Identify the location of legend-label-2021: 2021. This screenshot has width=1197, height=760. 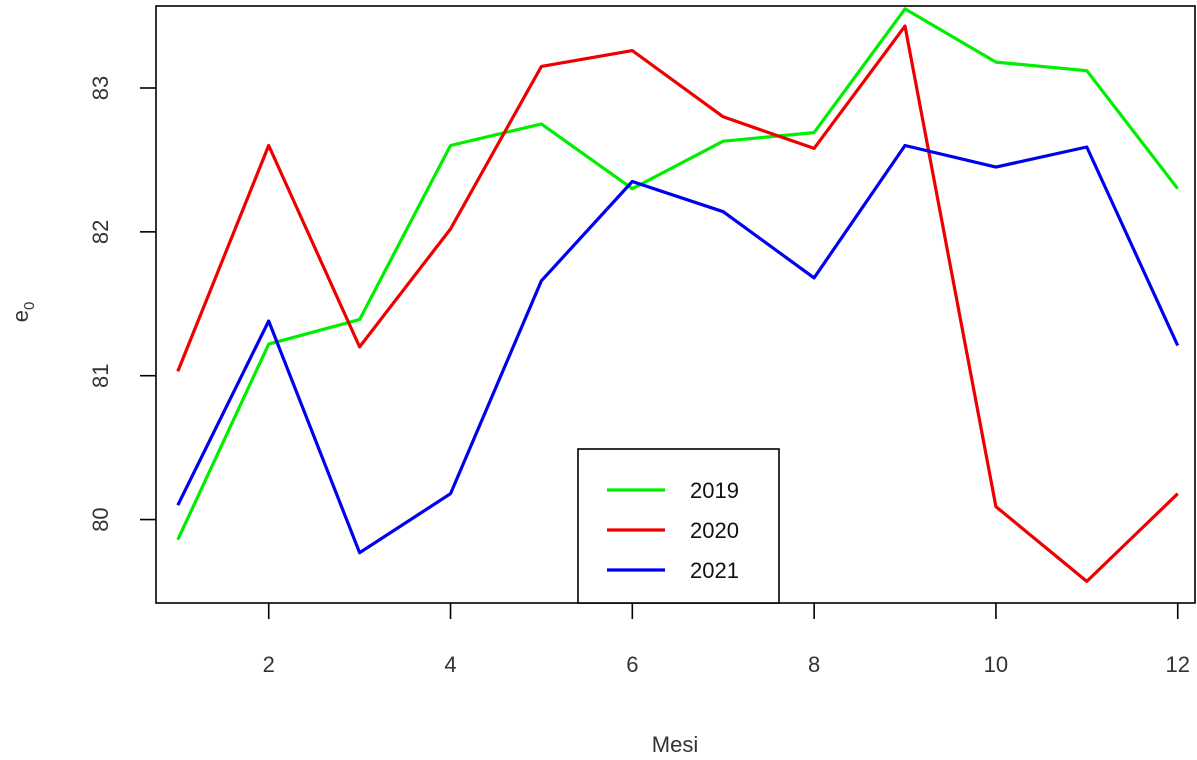
(714, 570).